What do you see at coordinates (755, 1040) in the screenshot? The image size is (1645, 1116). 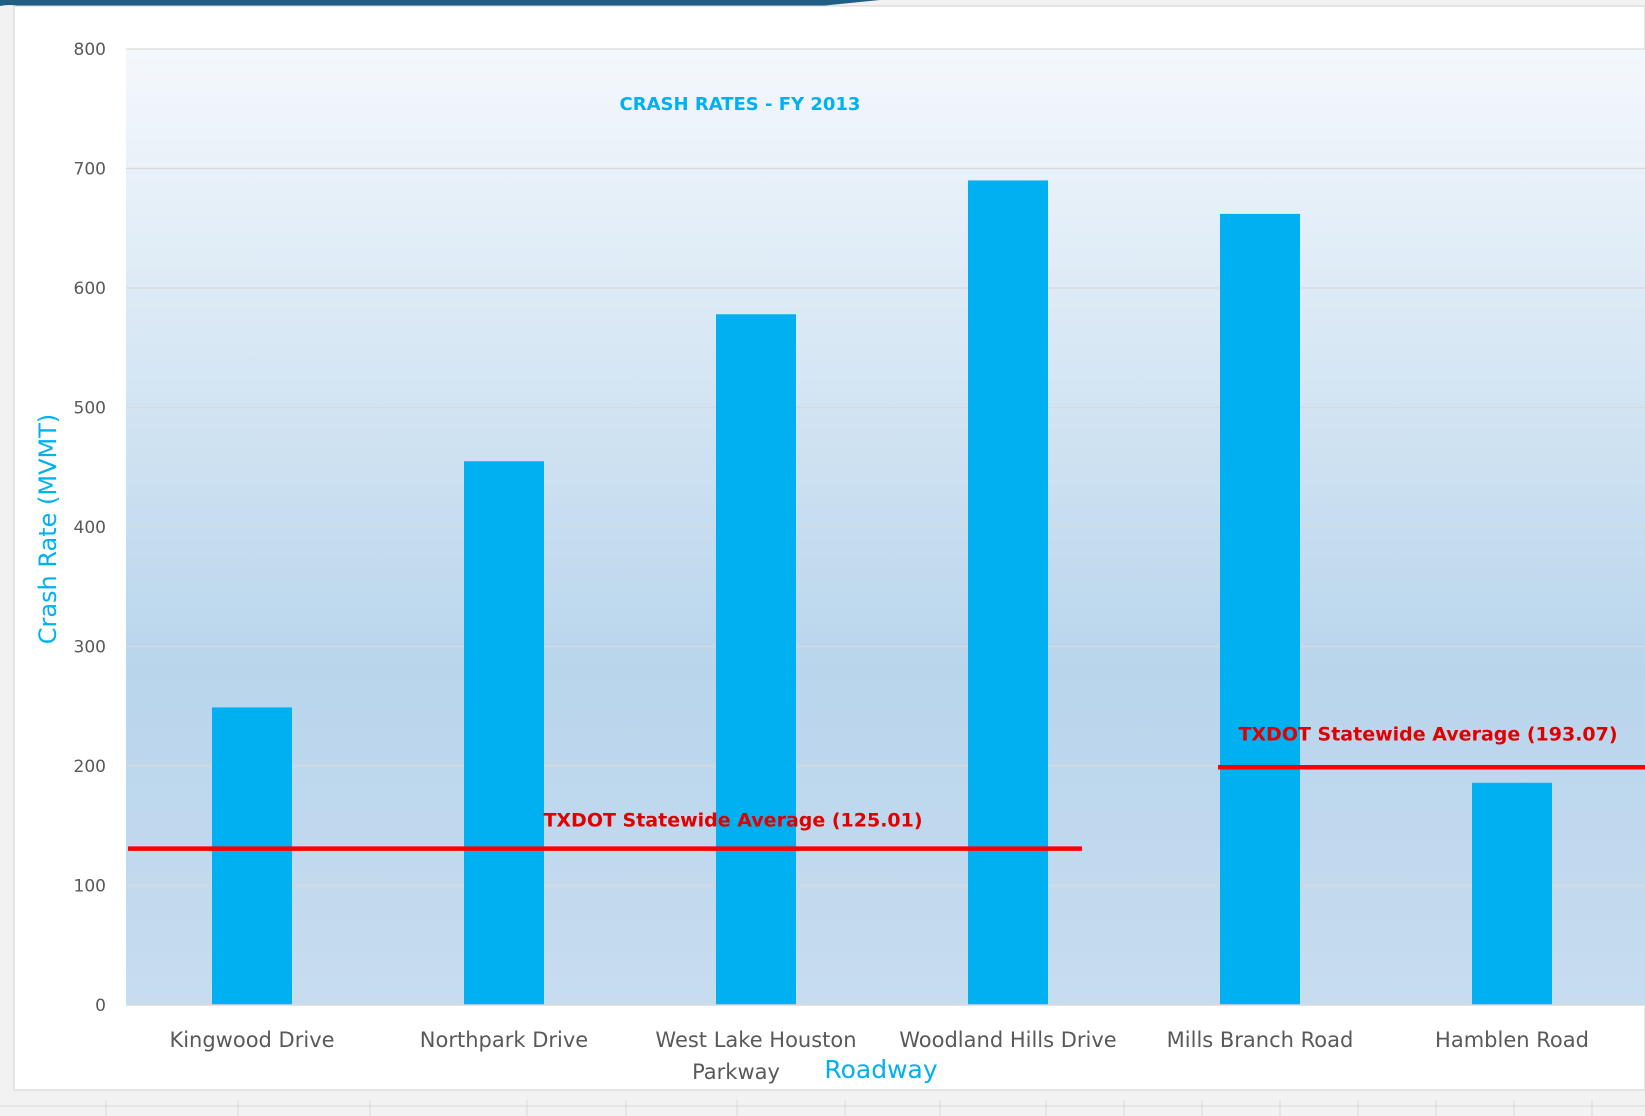 I see `x-tick-label: West Lake Houston` at bounding box center [755, 1040].